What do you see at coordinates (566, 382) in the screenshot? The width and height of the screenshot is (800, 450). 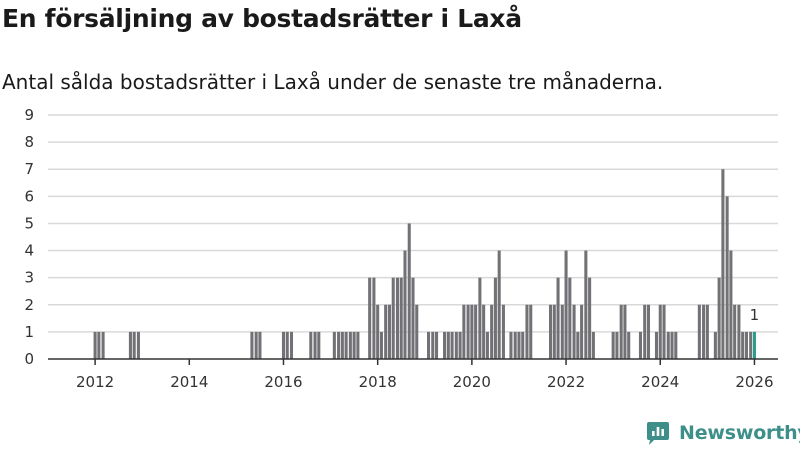 I see `x-tick-label: 2022` at bounding box center [566, 382].